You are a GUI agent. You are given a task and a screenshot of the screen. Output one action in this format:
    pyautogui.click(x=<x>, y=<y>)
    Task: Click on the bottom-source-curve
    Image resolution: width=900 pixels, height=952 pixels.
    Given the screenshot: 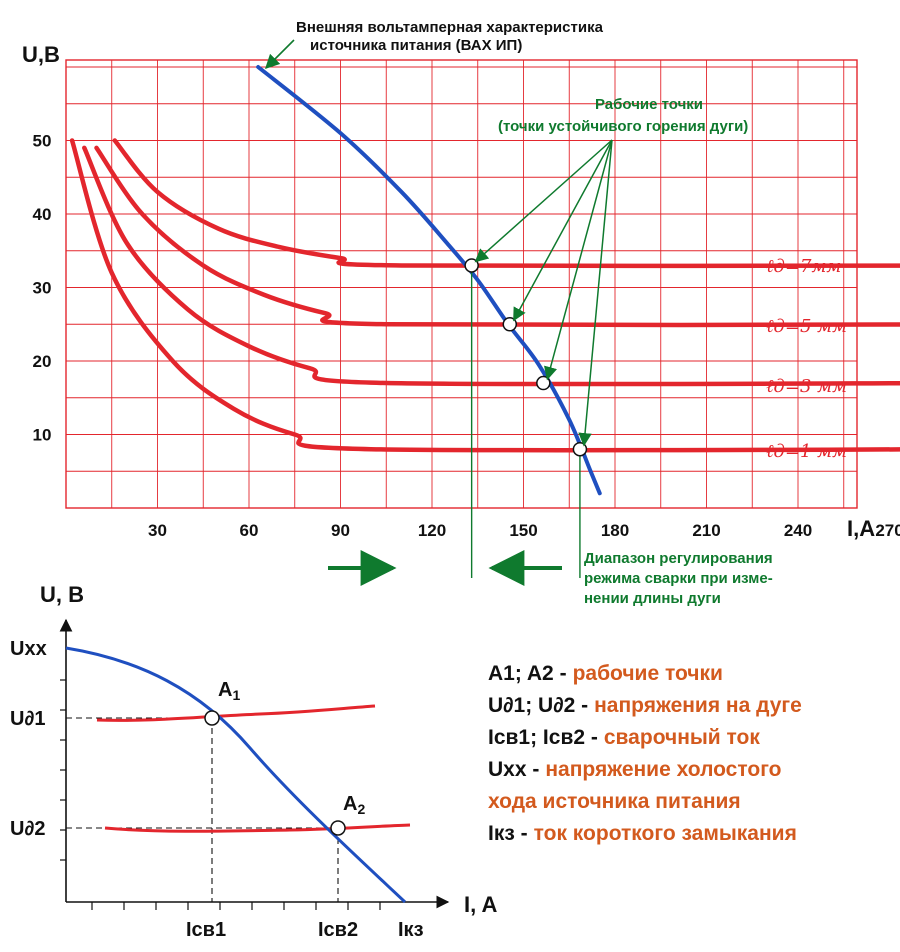 What is the action you would take?
    pyautogui.click(x=236, y=775)
    